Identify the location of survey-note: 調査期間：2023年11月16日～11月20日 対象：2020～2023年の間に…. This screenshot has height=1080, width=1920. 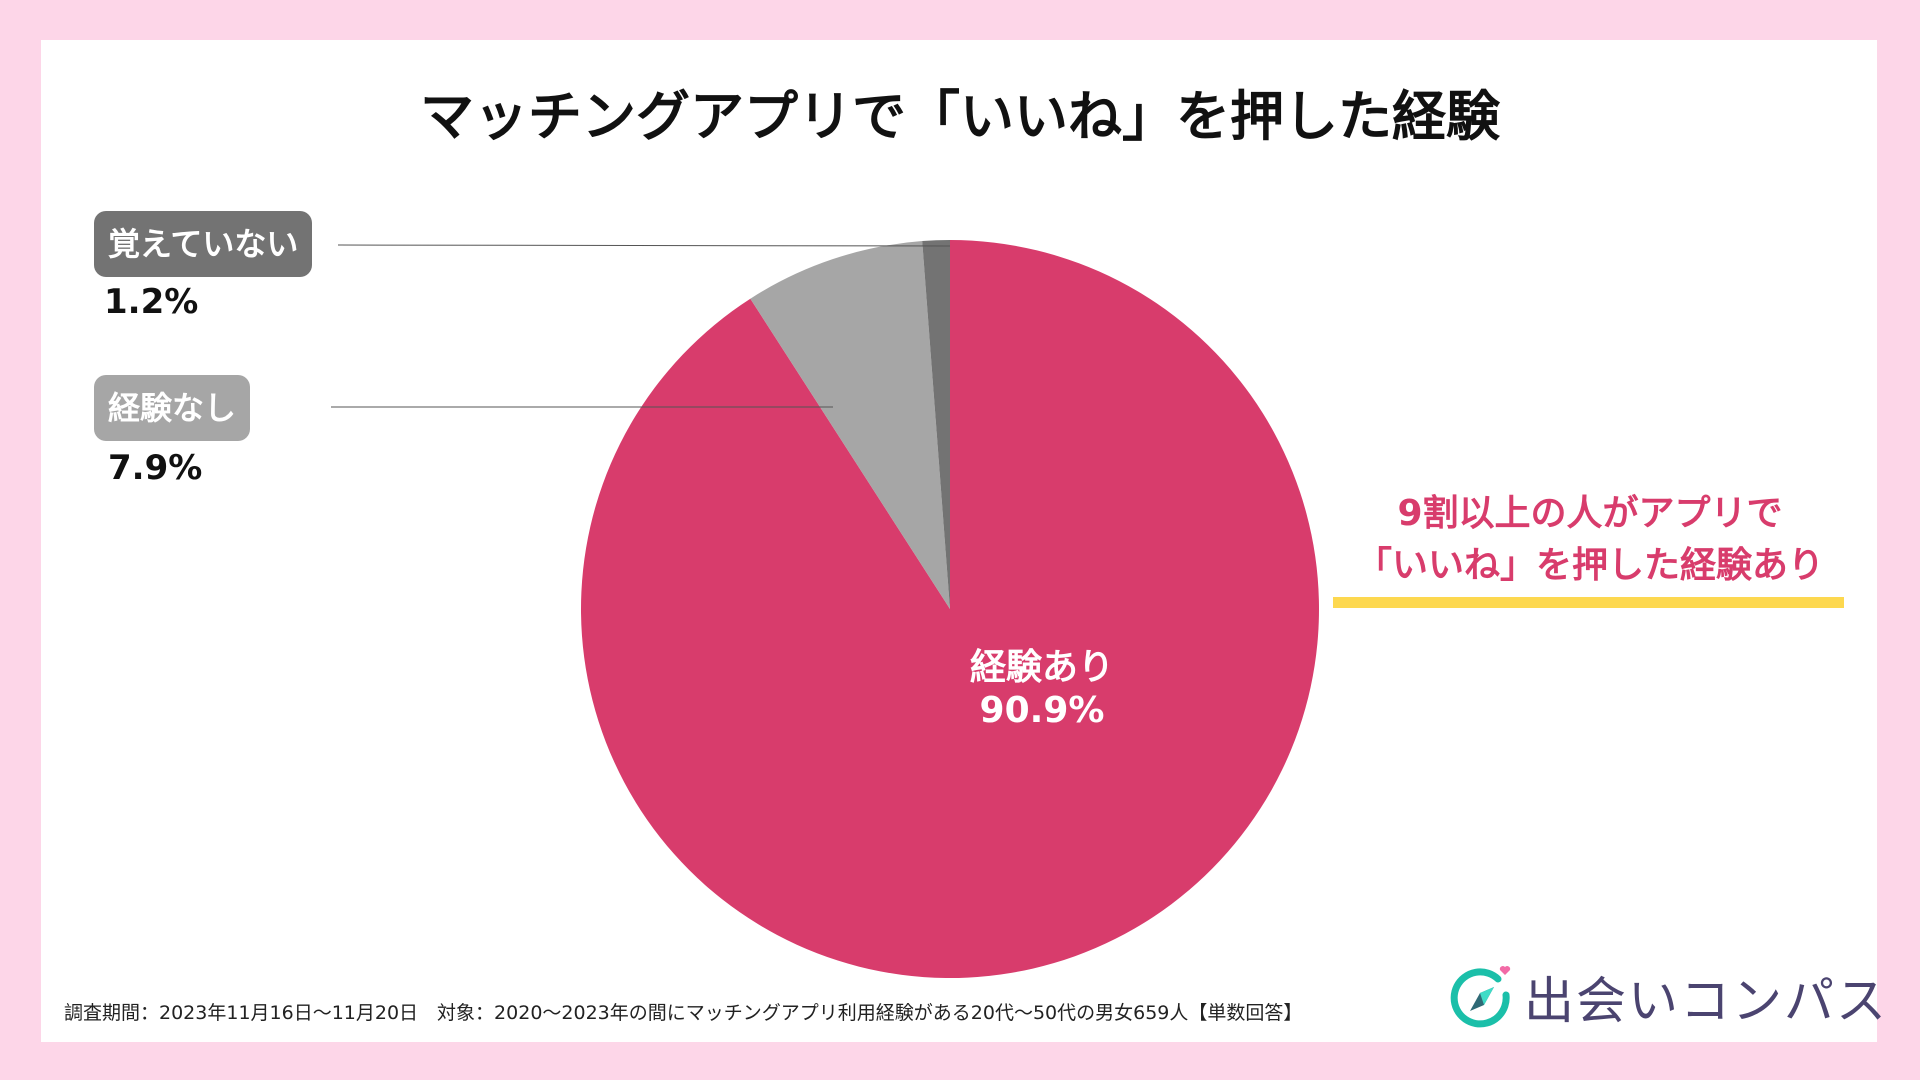
(683, 1013).